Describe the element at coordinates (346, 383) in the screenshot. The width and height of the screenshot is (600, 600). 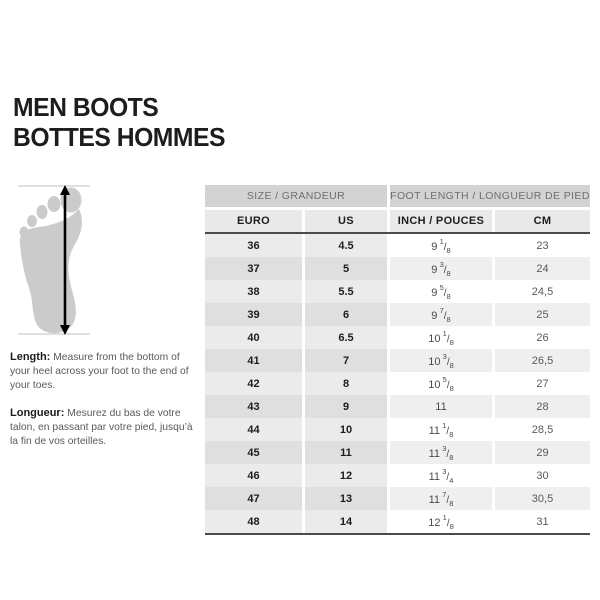
I see `cell-us: 8` at that location.